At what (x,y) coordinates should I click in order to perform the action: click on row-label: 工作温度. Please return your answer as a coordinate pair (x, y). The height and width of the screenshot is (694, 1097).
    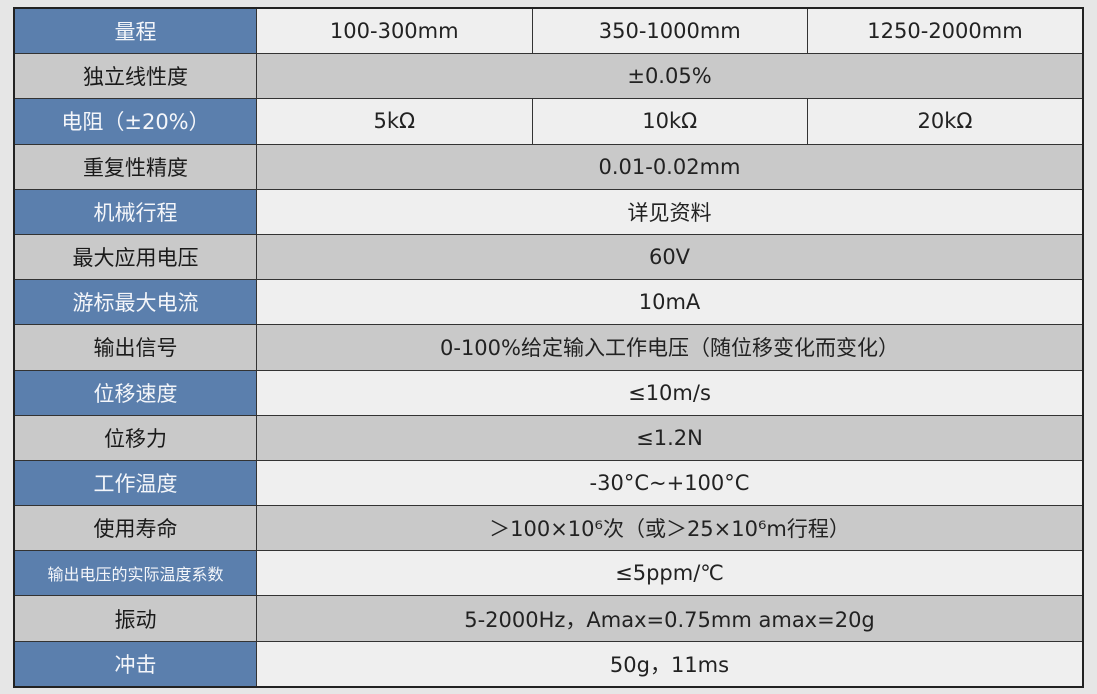
    Looking at the image, I should click on (135, 483).